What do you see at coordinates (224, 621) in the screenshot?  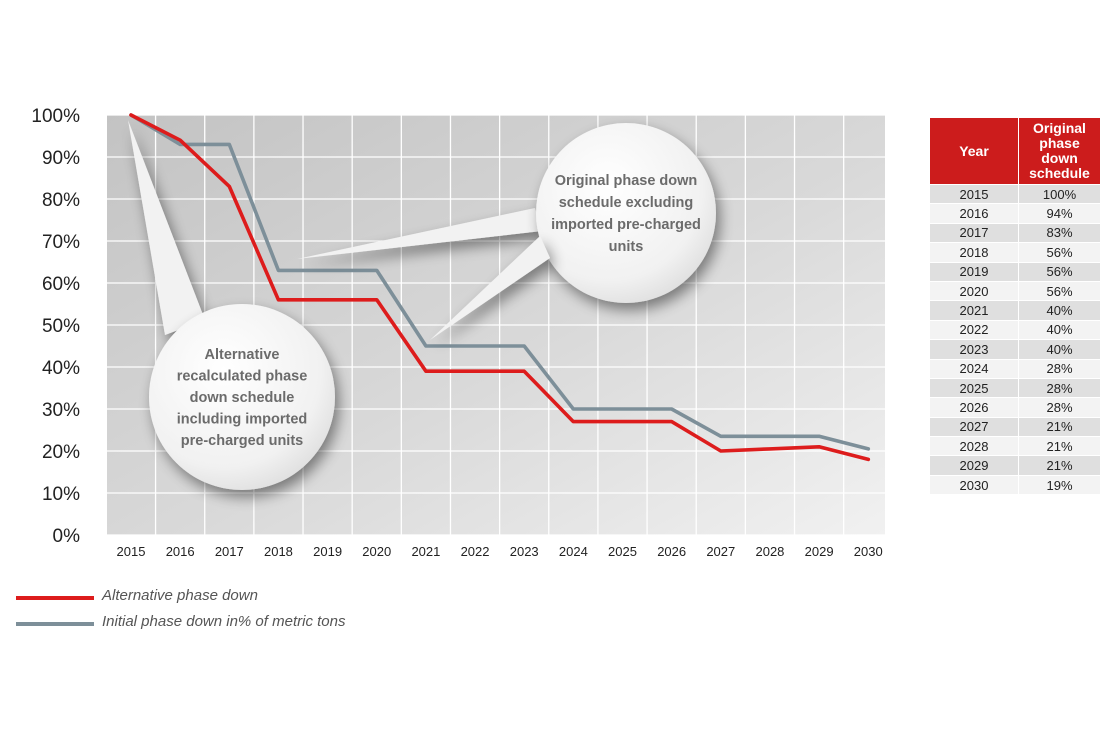 I see `legend-label: Initial phase down in% of metric tons` at bounding box center [224, 621].